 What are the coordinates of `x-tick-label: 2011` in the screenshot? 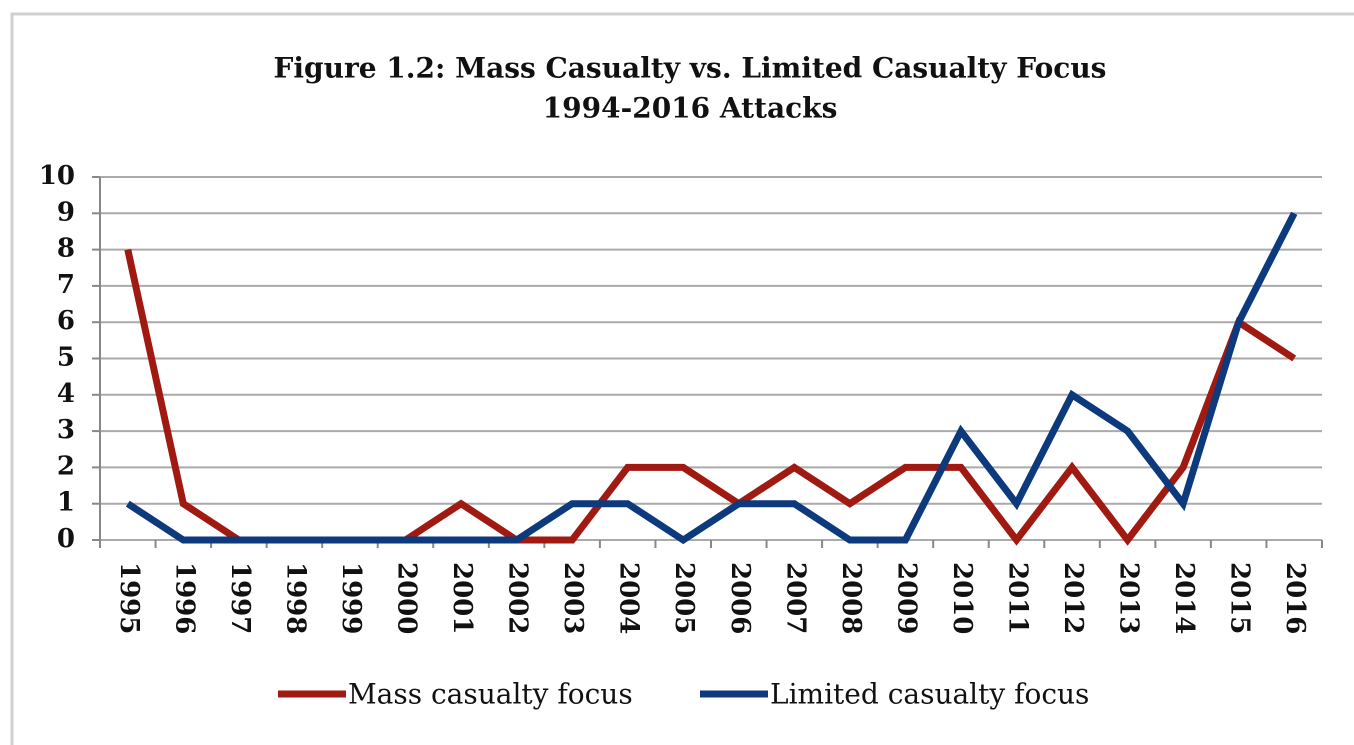 It's located at (1018, 598).